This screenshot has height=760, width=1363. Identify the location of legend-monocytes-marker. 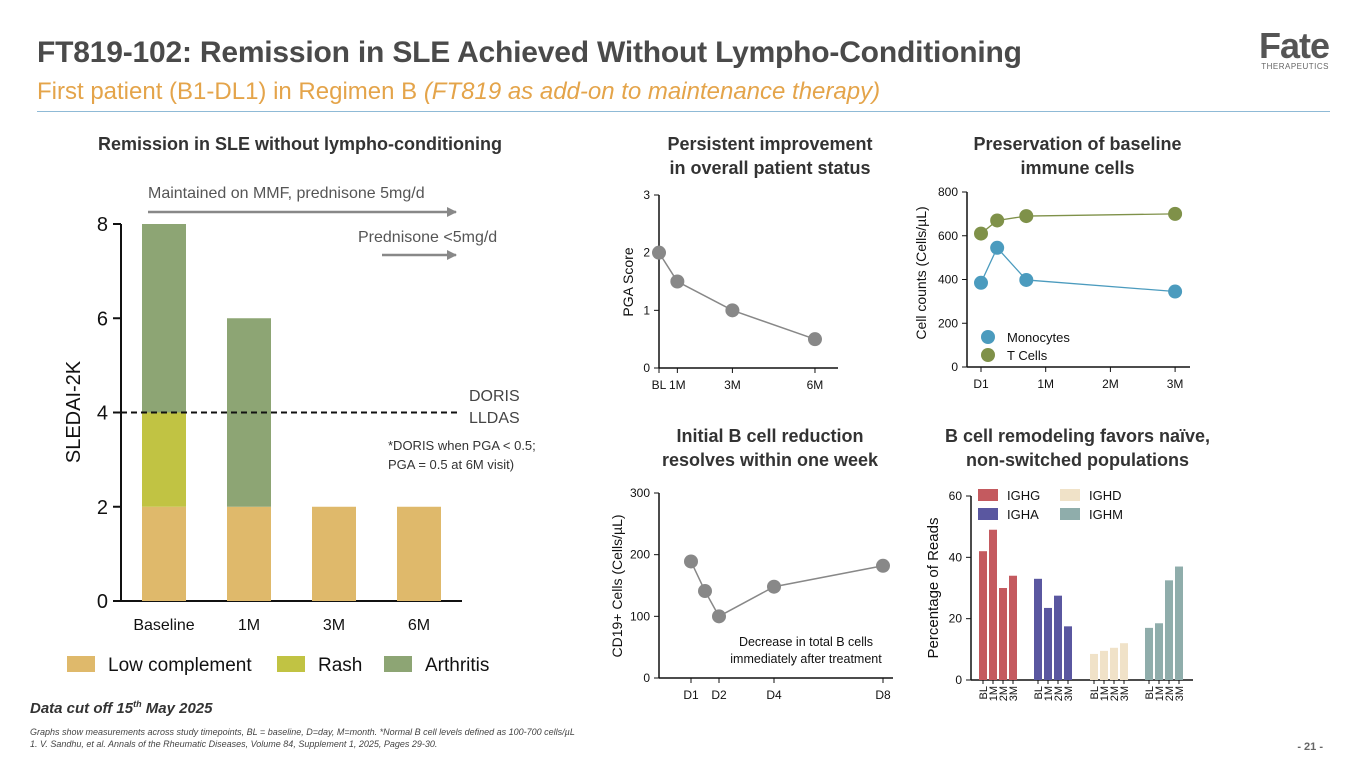
(988, 337).